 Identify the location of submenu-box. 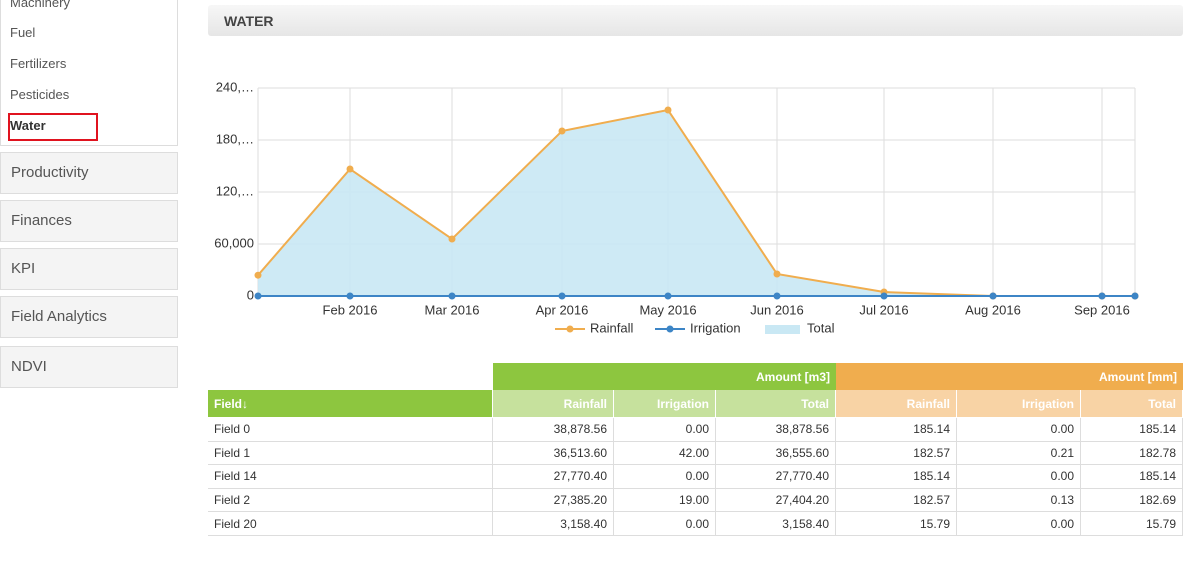
(89, 73).